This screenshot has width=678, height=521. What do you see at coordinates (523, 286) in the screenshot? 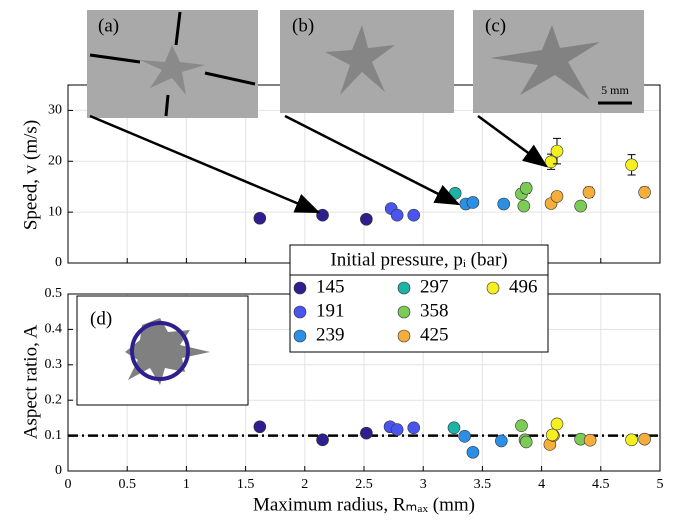
I see `legend-label: 496` at bounding box center [523, 286].